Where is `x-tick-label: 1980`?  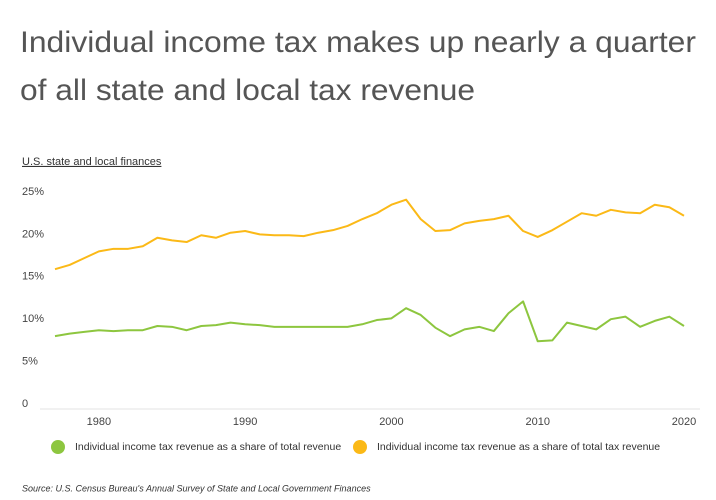
x-tick-label: 1980 is located at coordinates (99, 422).